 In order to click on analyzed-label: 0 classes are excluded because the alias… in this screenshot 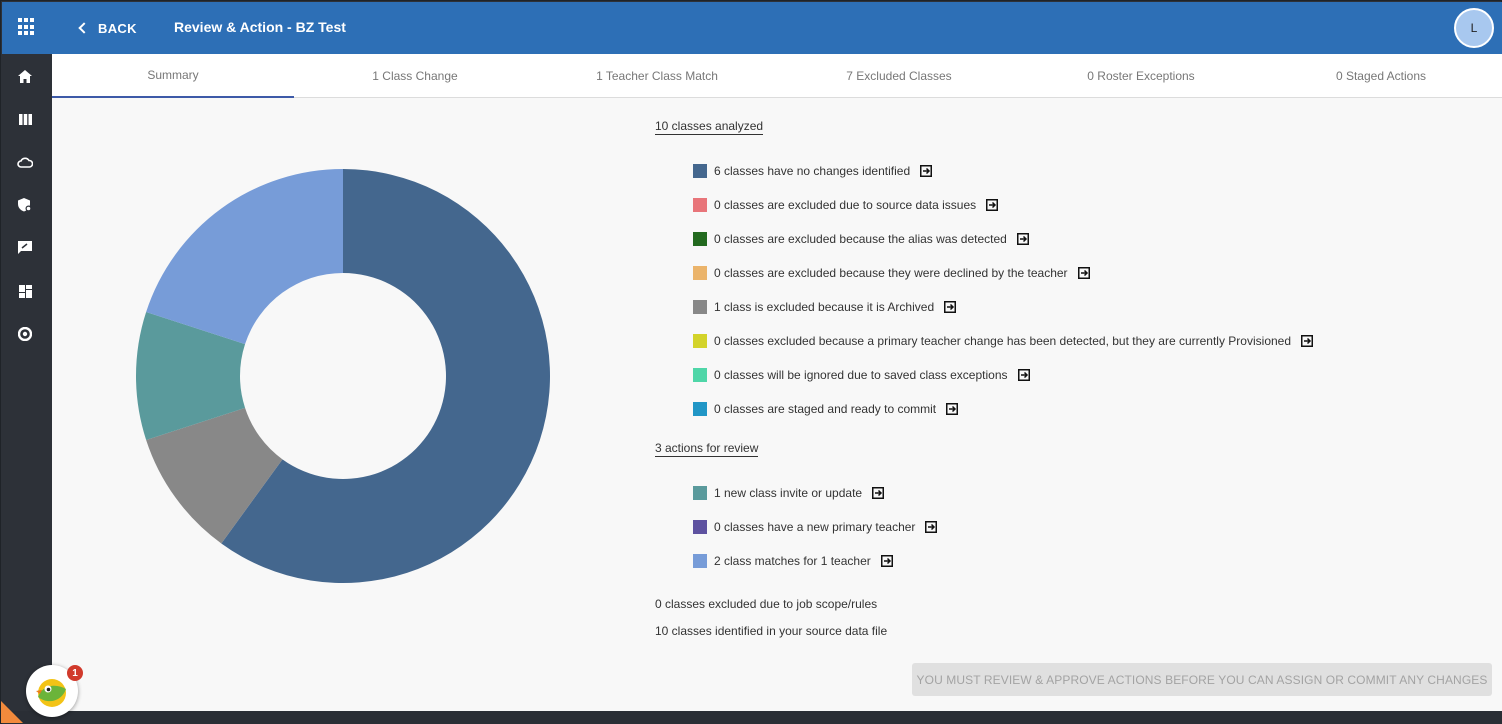, I will do `click(860, 239)`.